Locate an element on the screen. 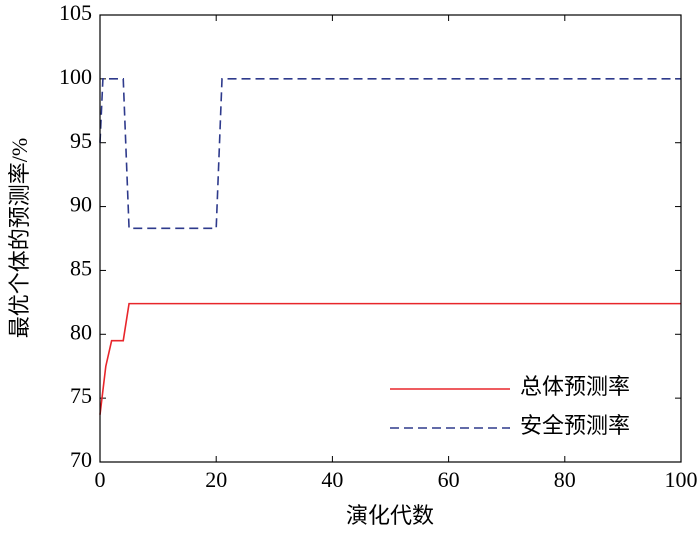 The image size is (700, 537). x-tick-label: 0 is located at coordinates (100, 479).